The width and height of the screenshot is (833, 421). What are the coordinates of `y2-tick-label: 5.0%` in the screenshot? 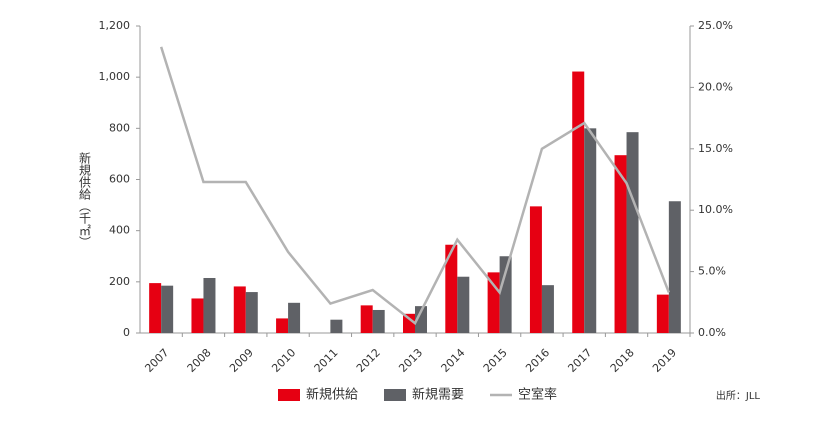 It's located at (712, 271).